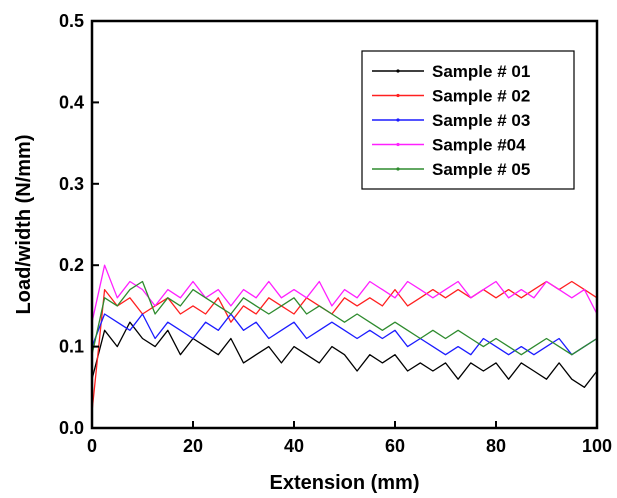 This screenshot has height=498, width=617. I want to click on x-tick-label: 80, so click(496, 446).